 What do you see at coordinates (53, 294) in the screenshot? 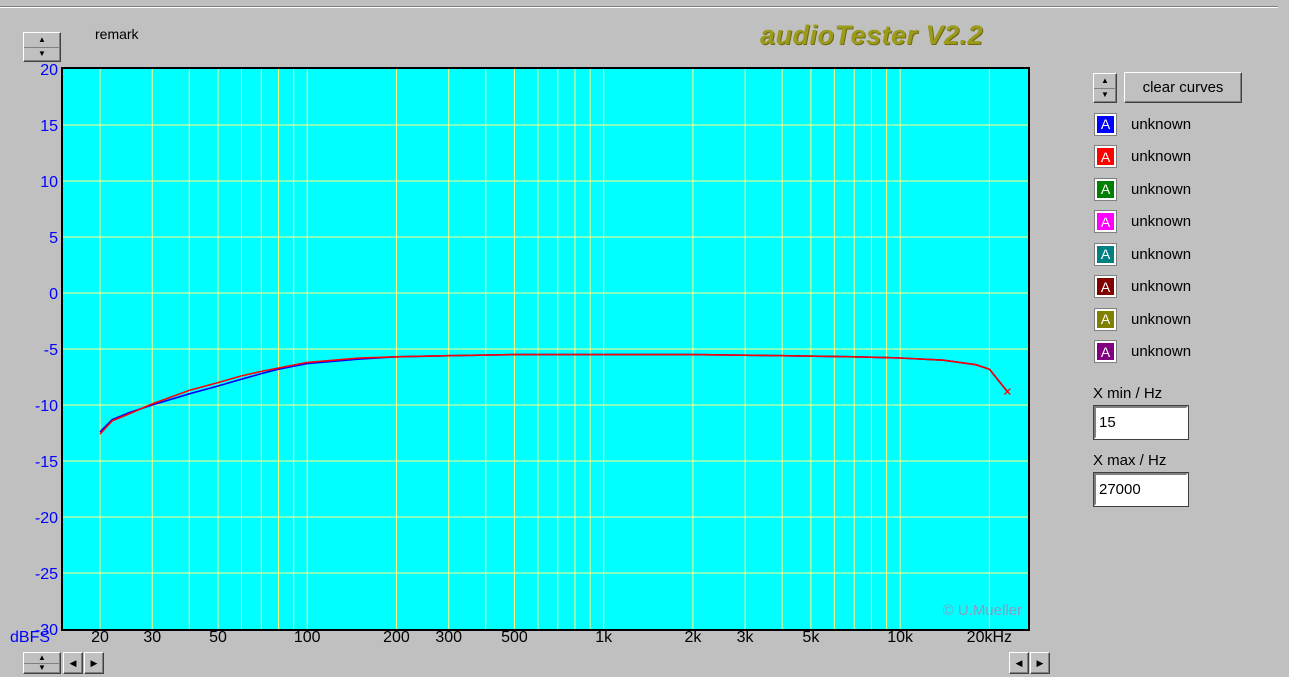
I see `y-tick-label: 0` at bounding box center [53, 294].